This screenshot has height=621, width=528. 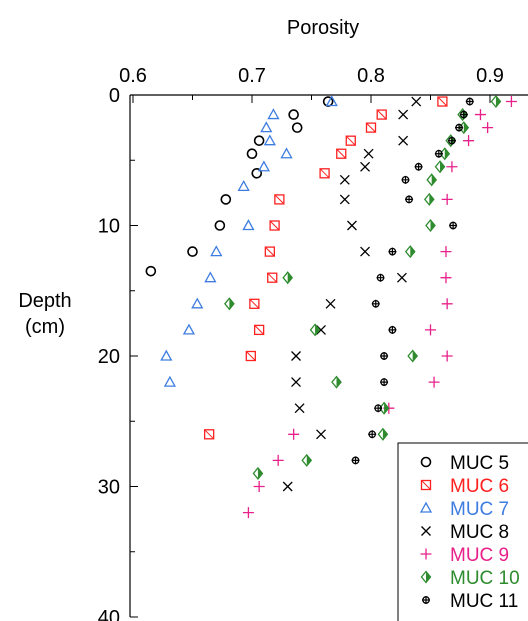 What do you see at coordinates (133, 76) in the screenshot?
I see `x-tick-label: 0.6` at bounding box center [133, 76].